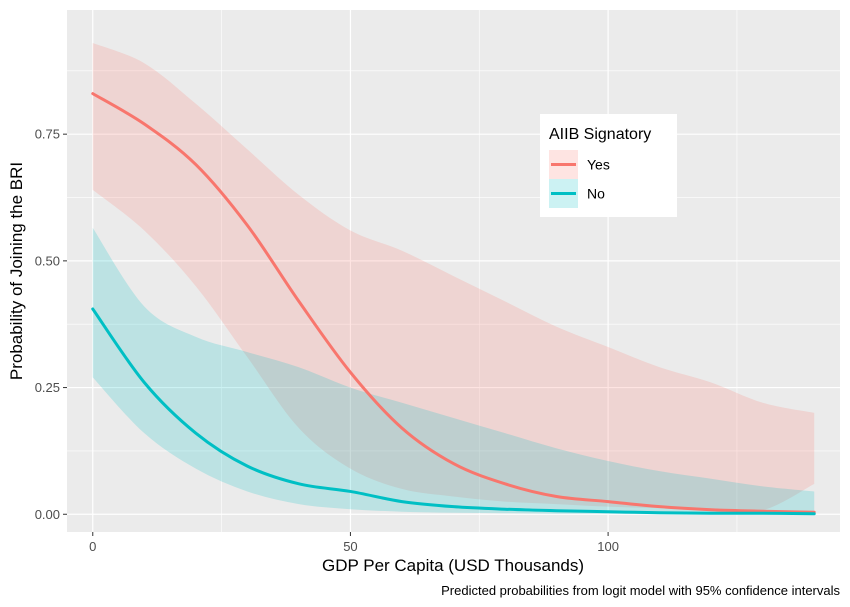 The image size is (850, 607). What do you see at coordinates (453, 565) in the screenshot?
I see `x-axis-title: GDP Per Capita (USD Thousands)` at bounding box center [453, 565].